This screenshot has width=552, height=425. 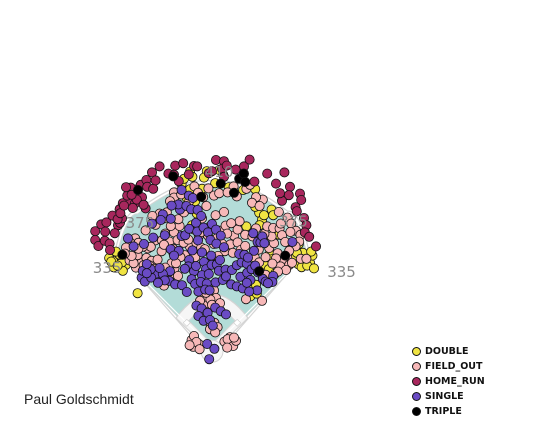 What do you see at coordinates (219, 172) in the screenshot?
I see `fence-label-2: 410` at bounding box center [219, 172].